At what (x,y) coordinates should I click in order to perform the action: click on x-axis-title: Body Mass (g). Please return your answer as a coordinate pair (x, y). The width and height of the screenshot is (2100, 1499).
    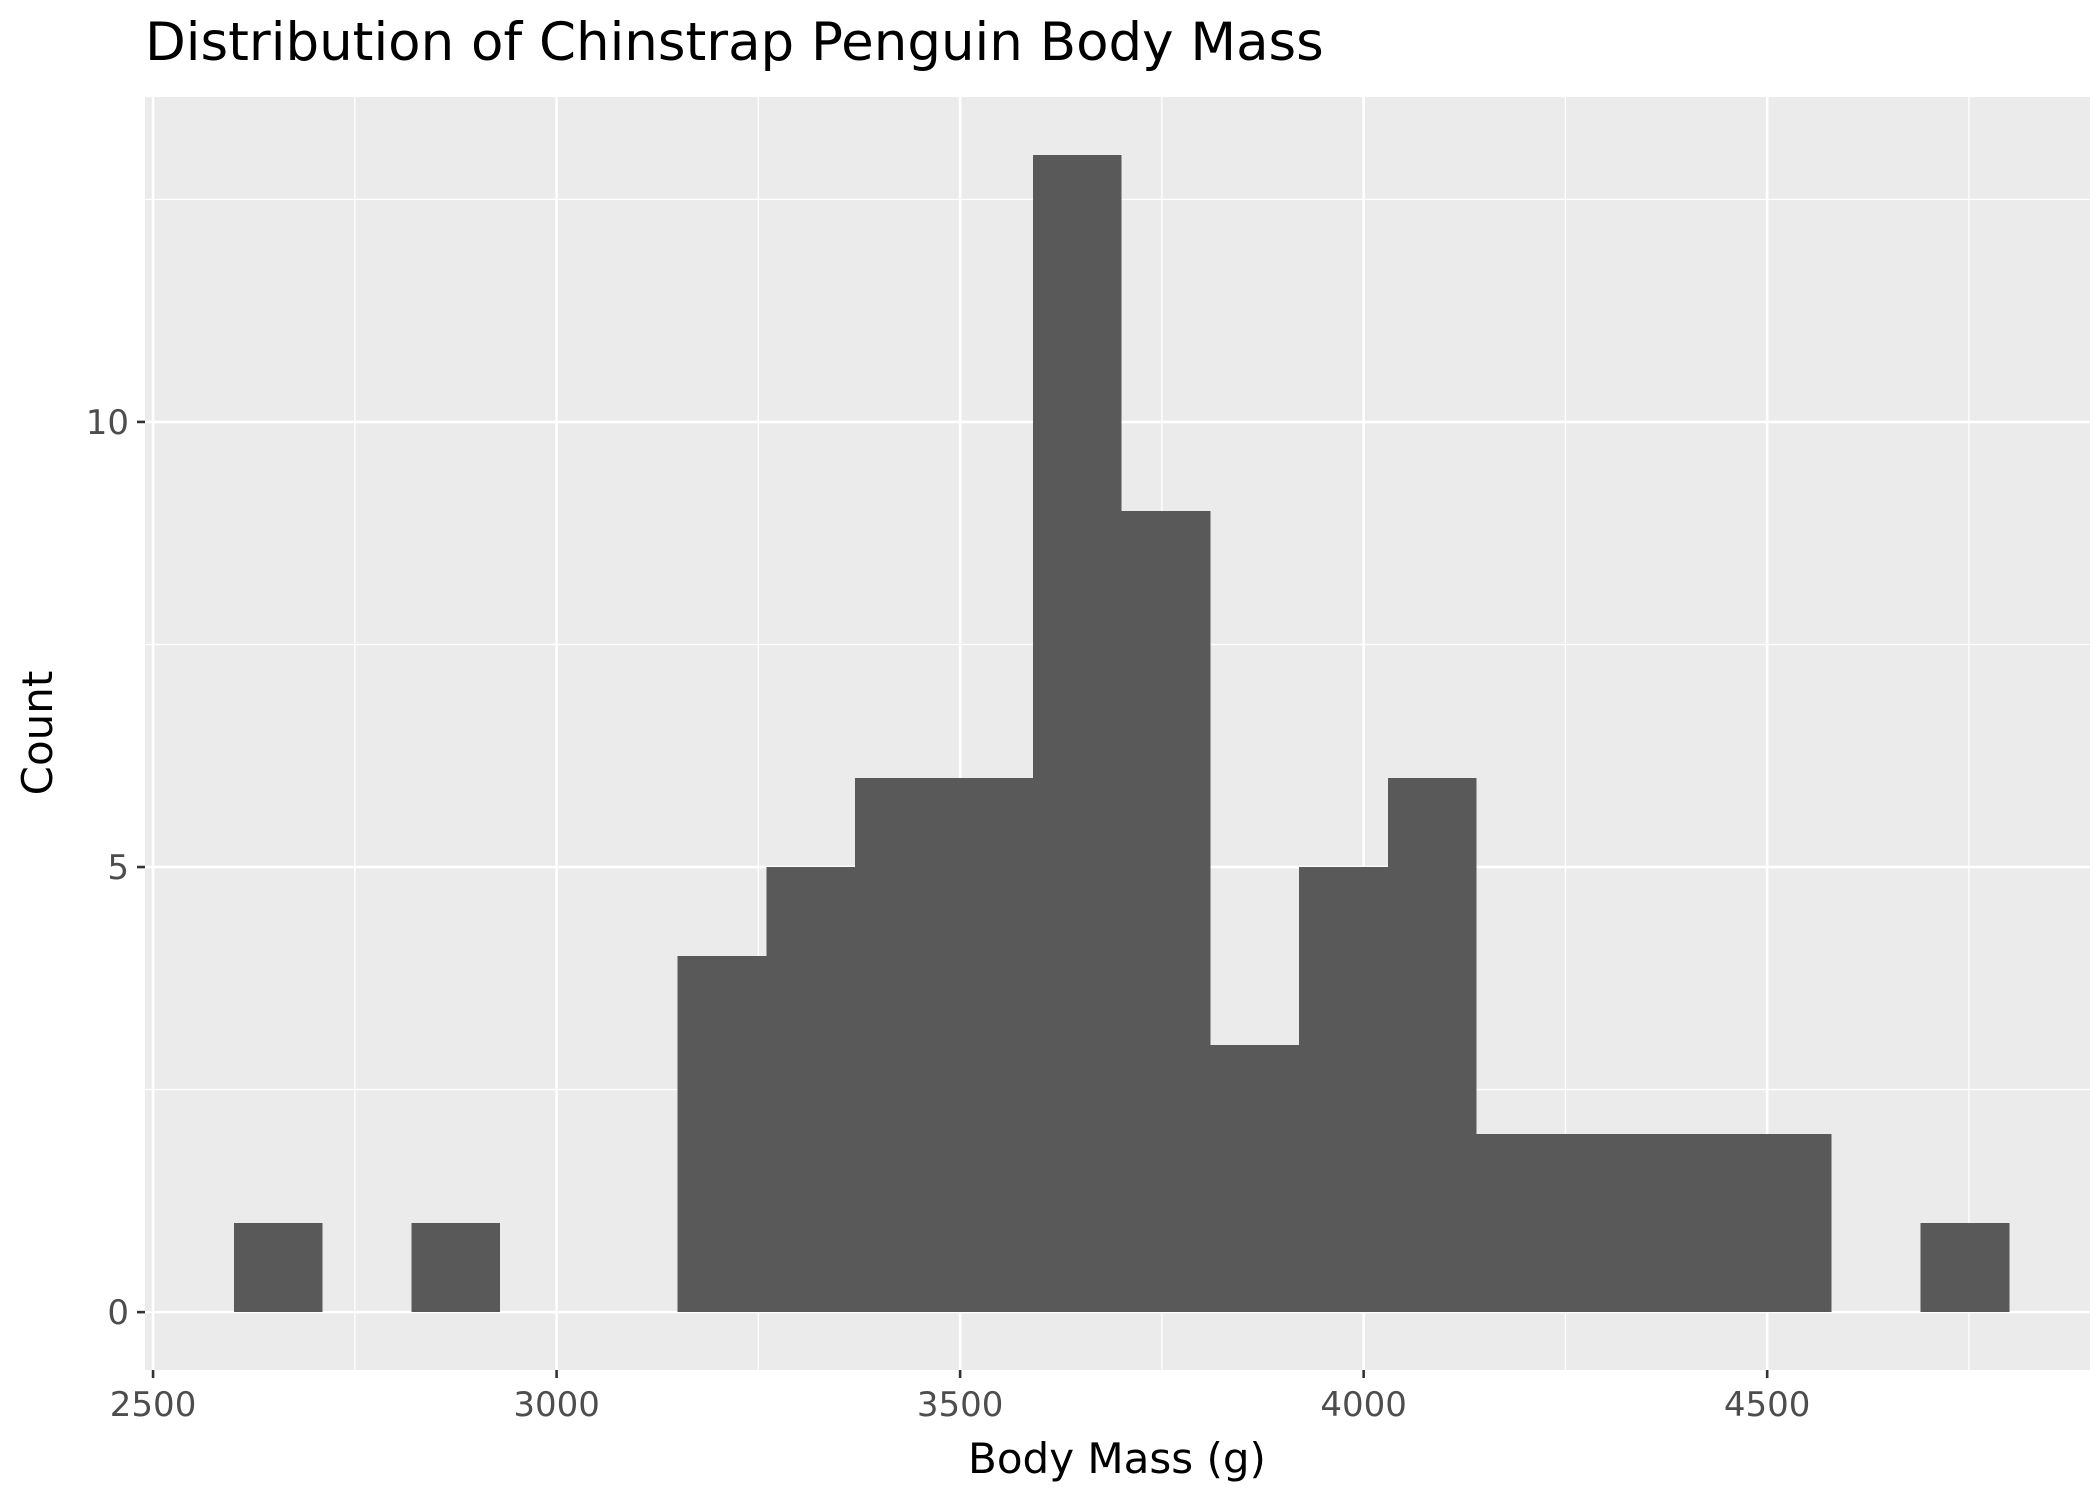
    Looking at the image, I should click on (1117, 1458).